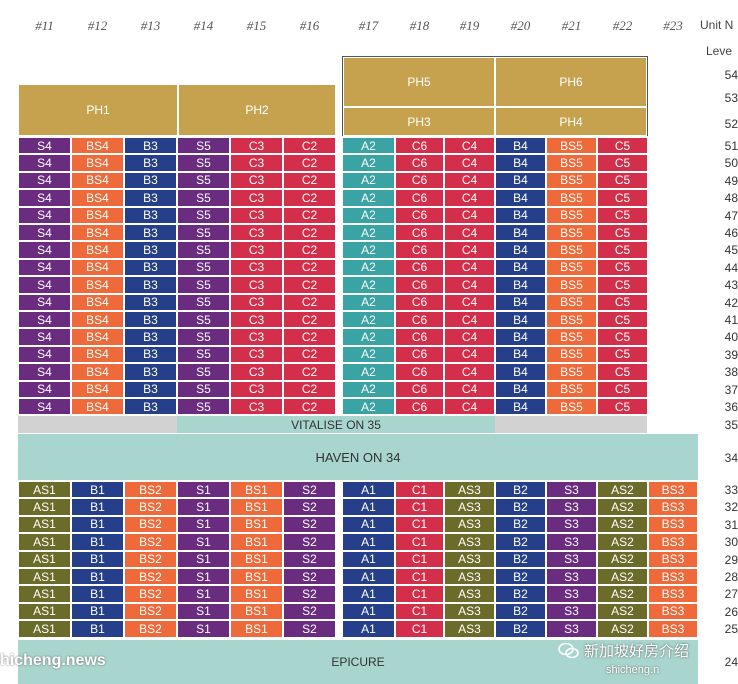 The height and width of the screenshot is (684, 738). Describe the element at coordinates (309, 507) in the screenshot. I see `unit-cell: S2` at that location.